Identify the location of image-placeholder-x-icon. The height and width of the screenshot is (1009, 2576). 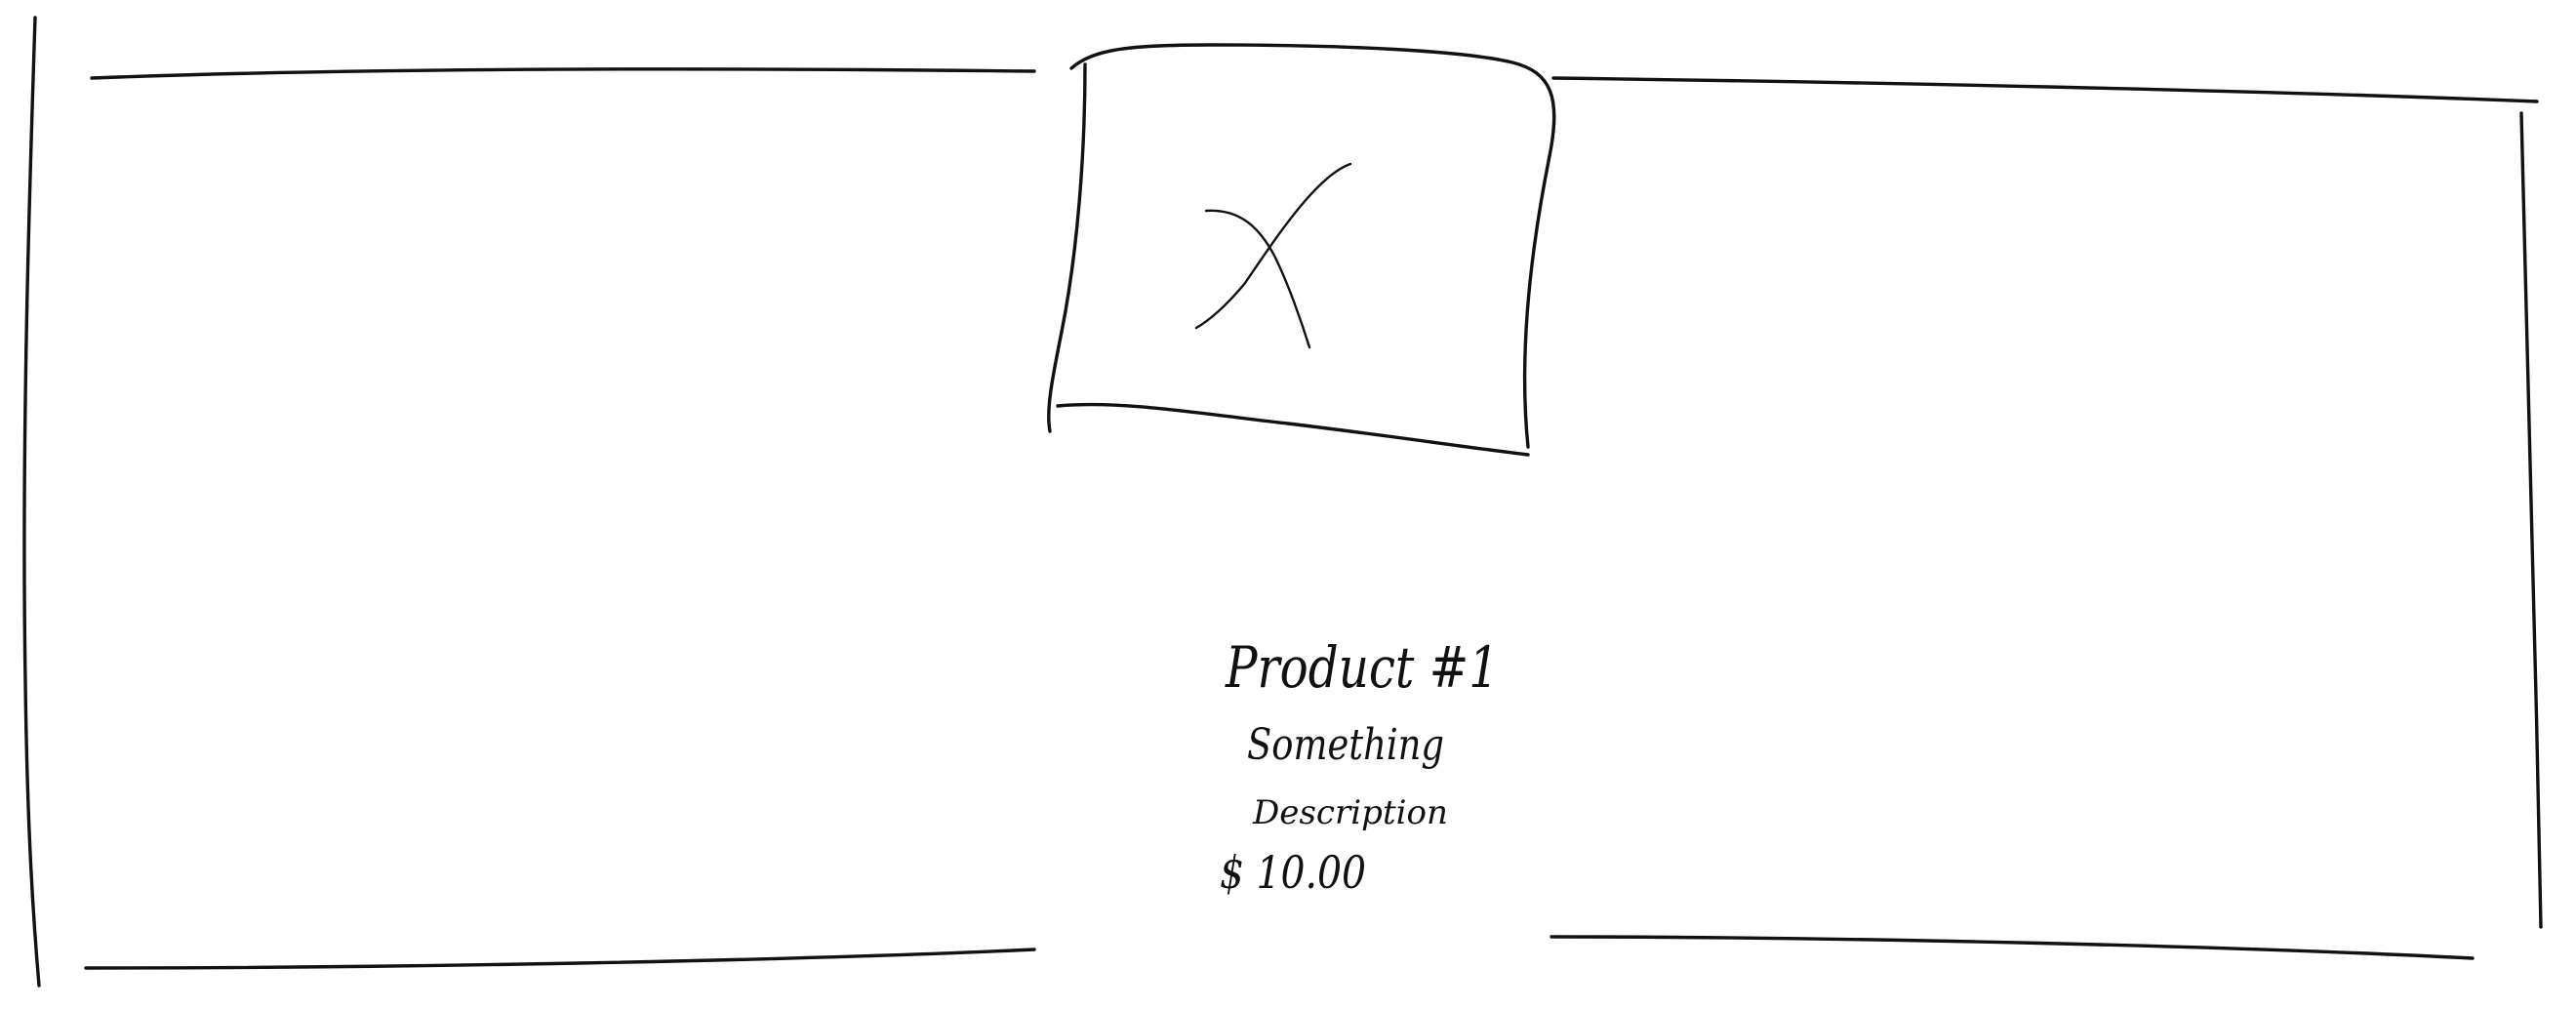
(1273, 255).